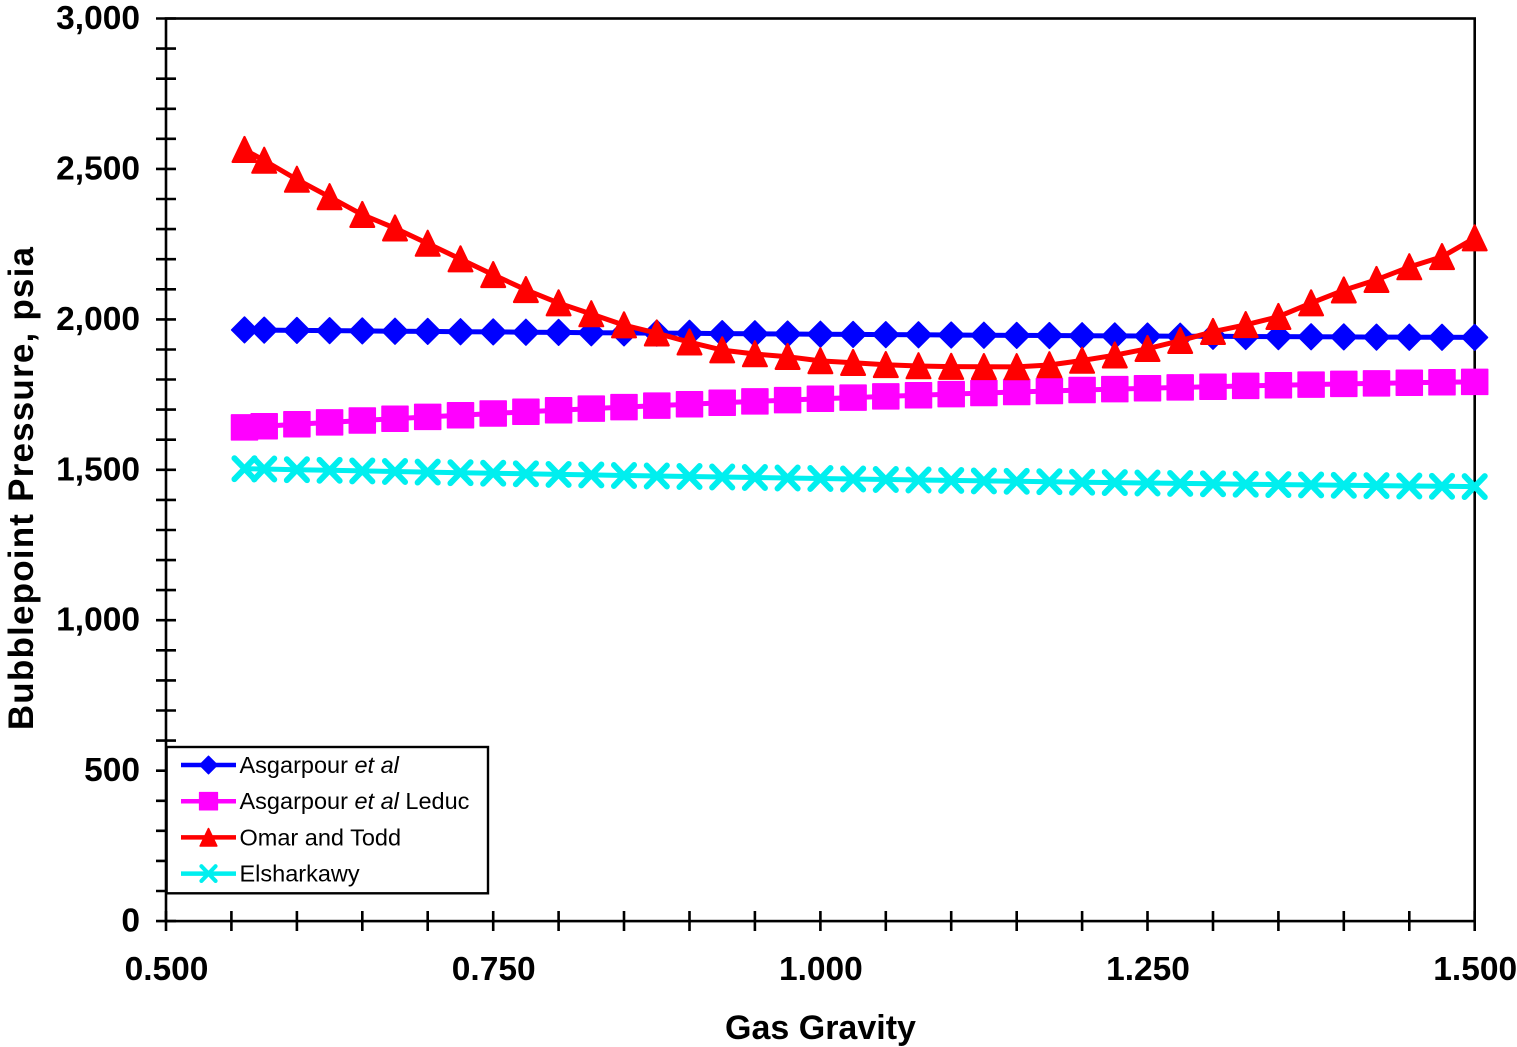  What do you see at coordinates (1148, 969) in the screenshot?
I see `svg-text: 1.250` at bounding box center [1148, 969].